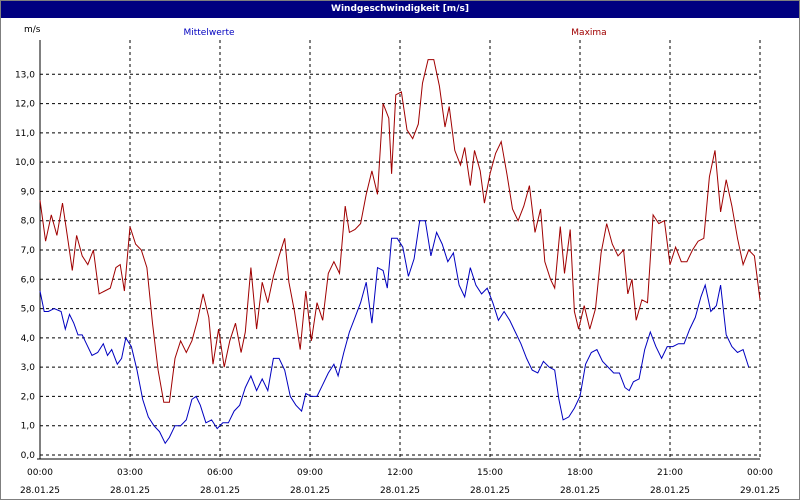 The height and width of the screenshot is (500, 800). I want to click on y-tick-label: 12,0, so click(25, 105).